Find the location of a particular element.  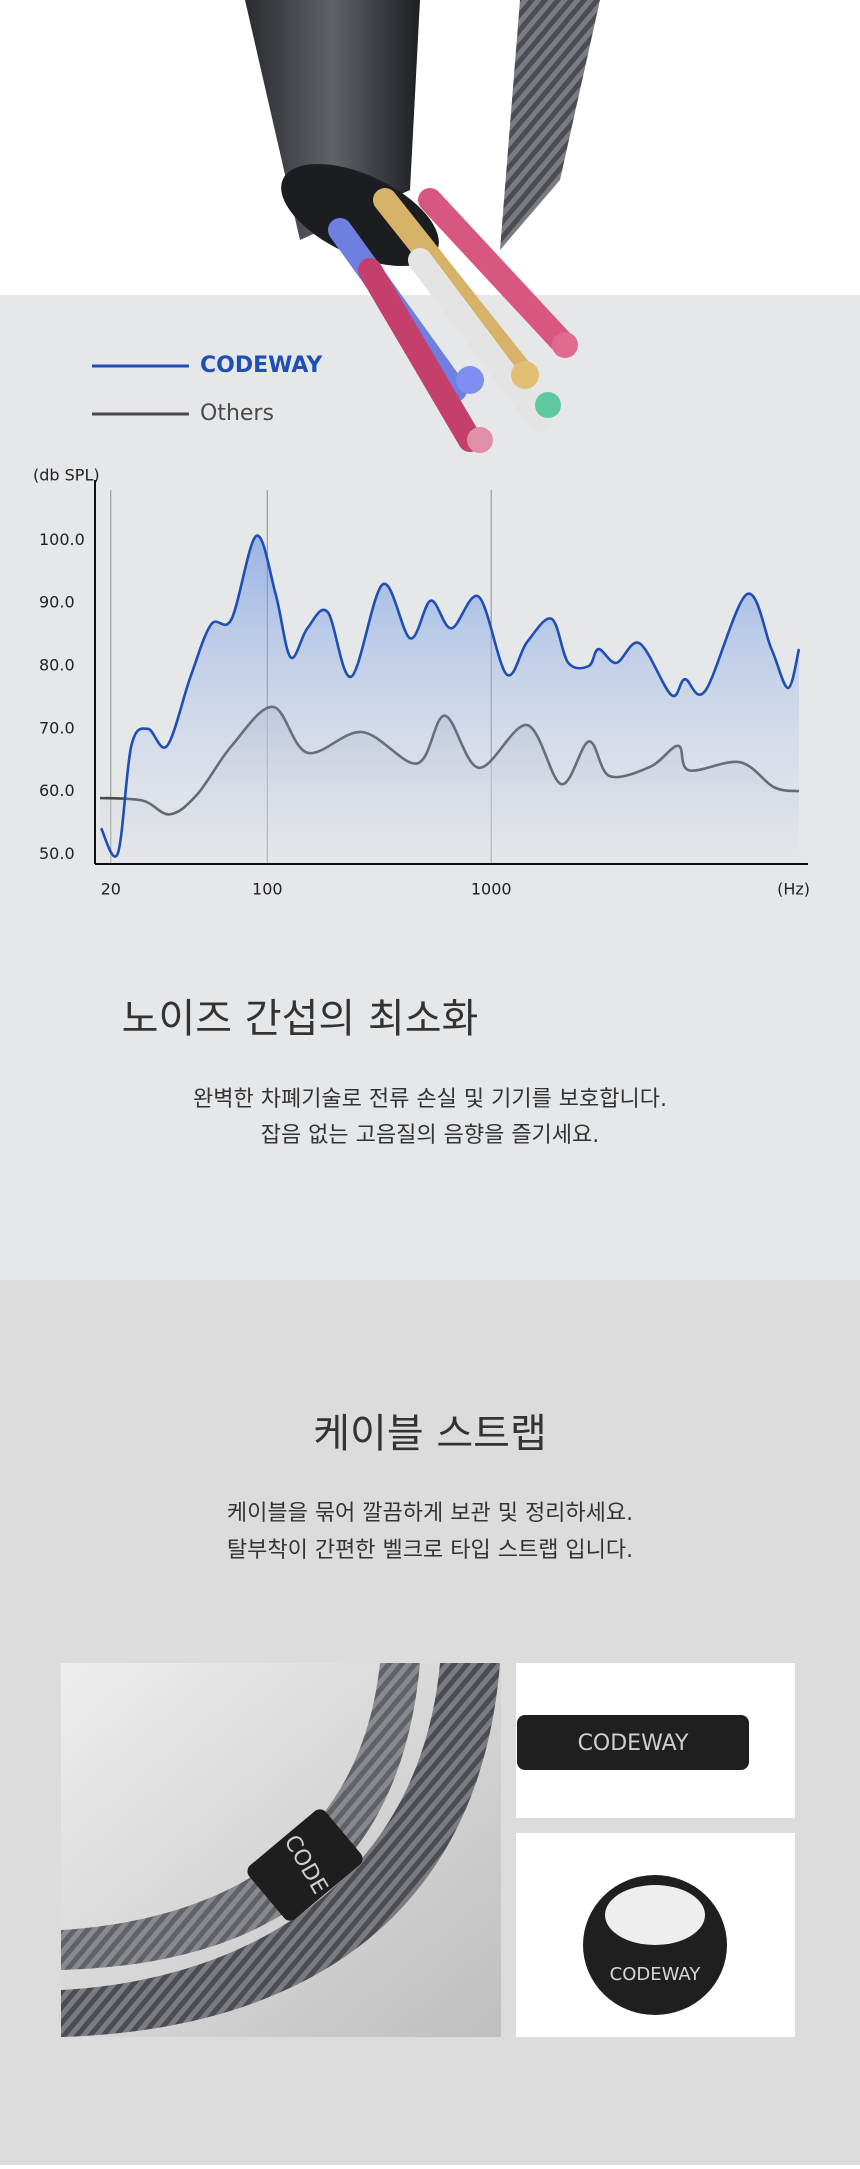

strap-title: 케이블 스트랩 is located at coordinates (430, 1434).